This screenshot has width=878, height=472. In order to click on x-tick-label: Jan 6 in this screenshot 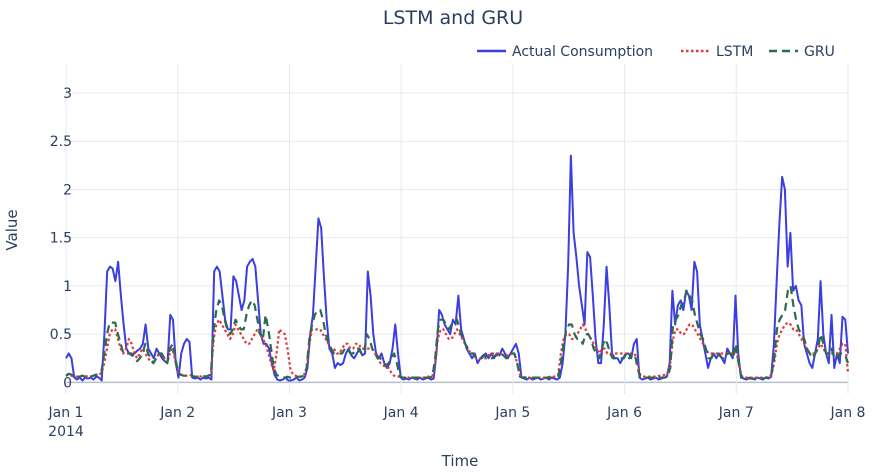, I will do `click(624, 413)`.